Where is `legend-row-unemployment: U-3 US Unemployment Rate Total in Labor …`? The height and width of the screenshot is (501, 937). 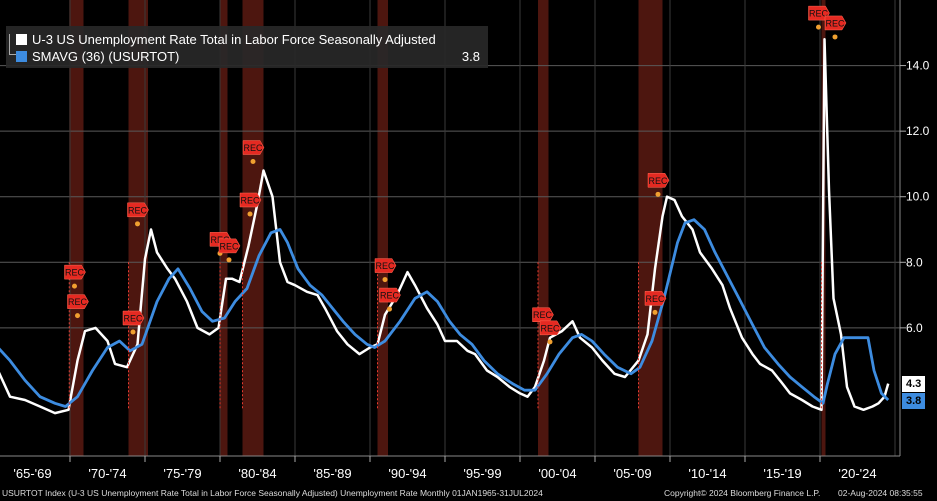 legend-row-unemployment: U-3 US Unemployment Rate Total in Labor … is located at coordinates (226, 39).